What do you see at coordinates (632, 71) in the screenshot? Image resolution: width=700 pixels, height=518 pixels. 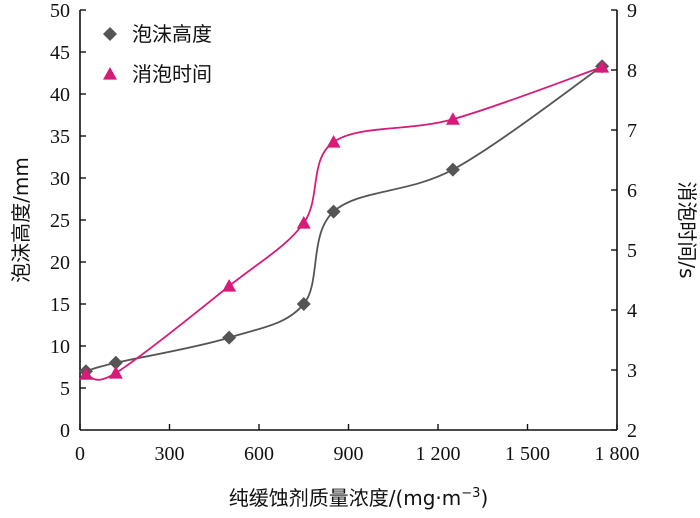 I see `y-right-tick-label: 8` at bounding box center [632, 71].